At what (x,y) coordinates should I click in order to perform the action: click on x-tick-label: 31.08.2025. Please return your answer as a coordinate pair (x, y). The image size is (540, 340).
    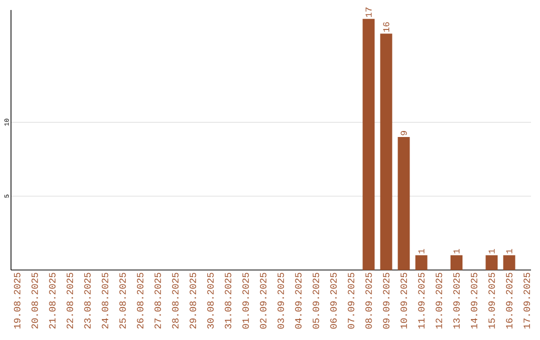
    Looking at the image, I should click on (228, 300).